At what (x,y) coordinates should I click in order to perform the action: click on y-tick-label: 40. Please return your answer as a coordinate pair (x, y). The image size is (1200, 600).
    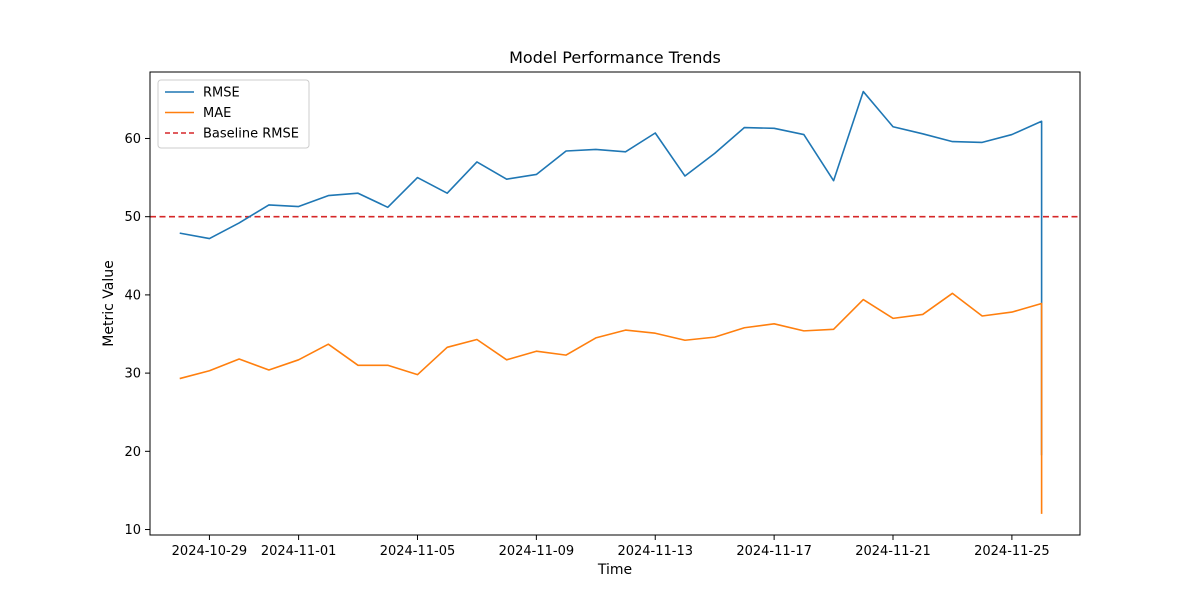
    Looking at the image, I should click on (132, 295).